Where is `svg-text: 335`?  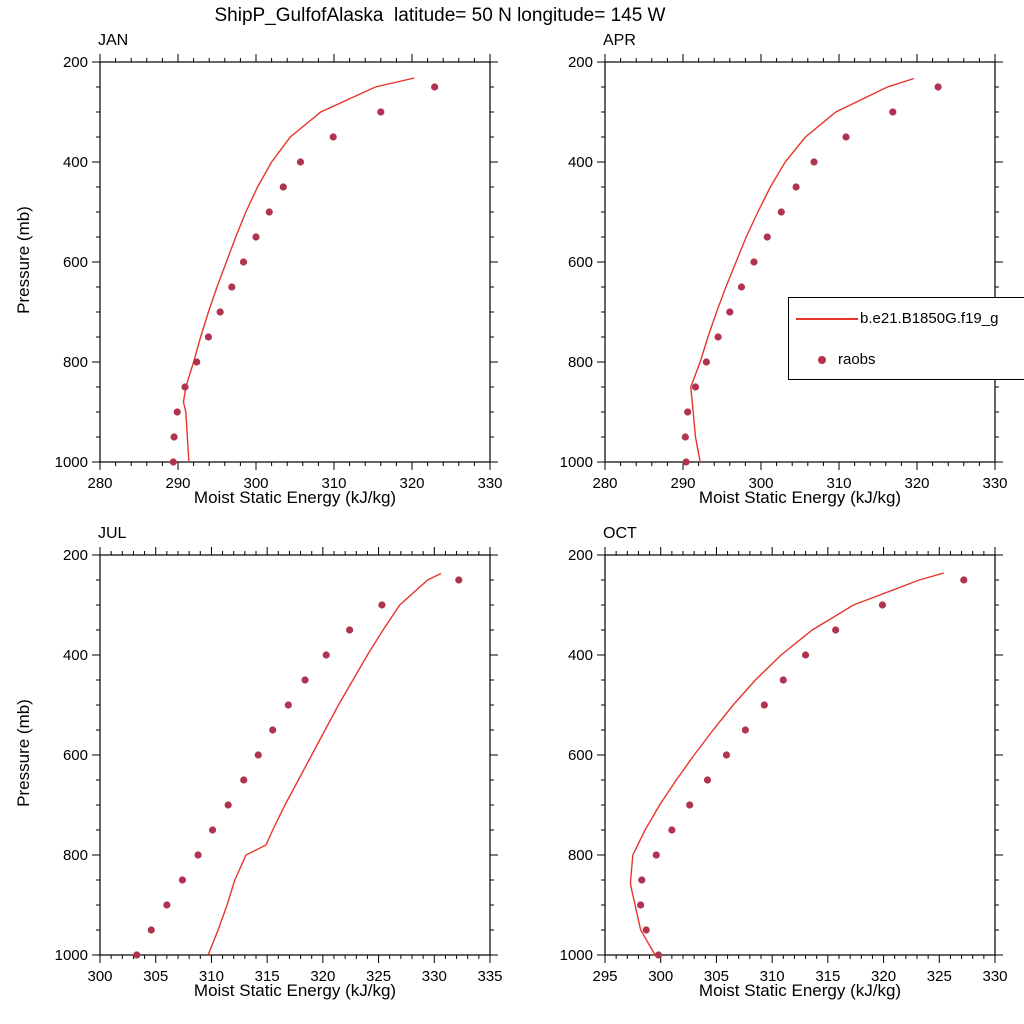 svg-text: 335 is located at coordinates (489, 976).